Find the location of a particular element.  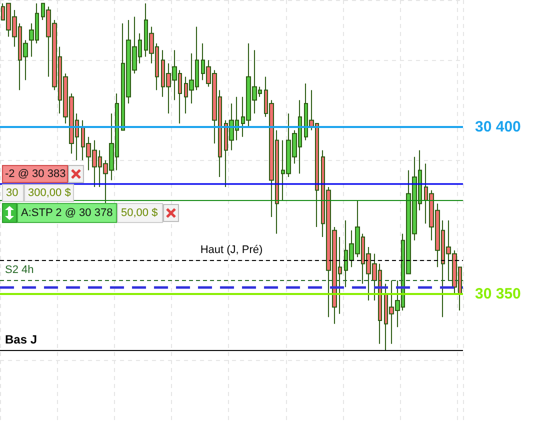

annotation: 300,00 $ is located at coordinates (49, 193).